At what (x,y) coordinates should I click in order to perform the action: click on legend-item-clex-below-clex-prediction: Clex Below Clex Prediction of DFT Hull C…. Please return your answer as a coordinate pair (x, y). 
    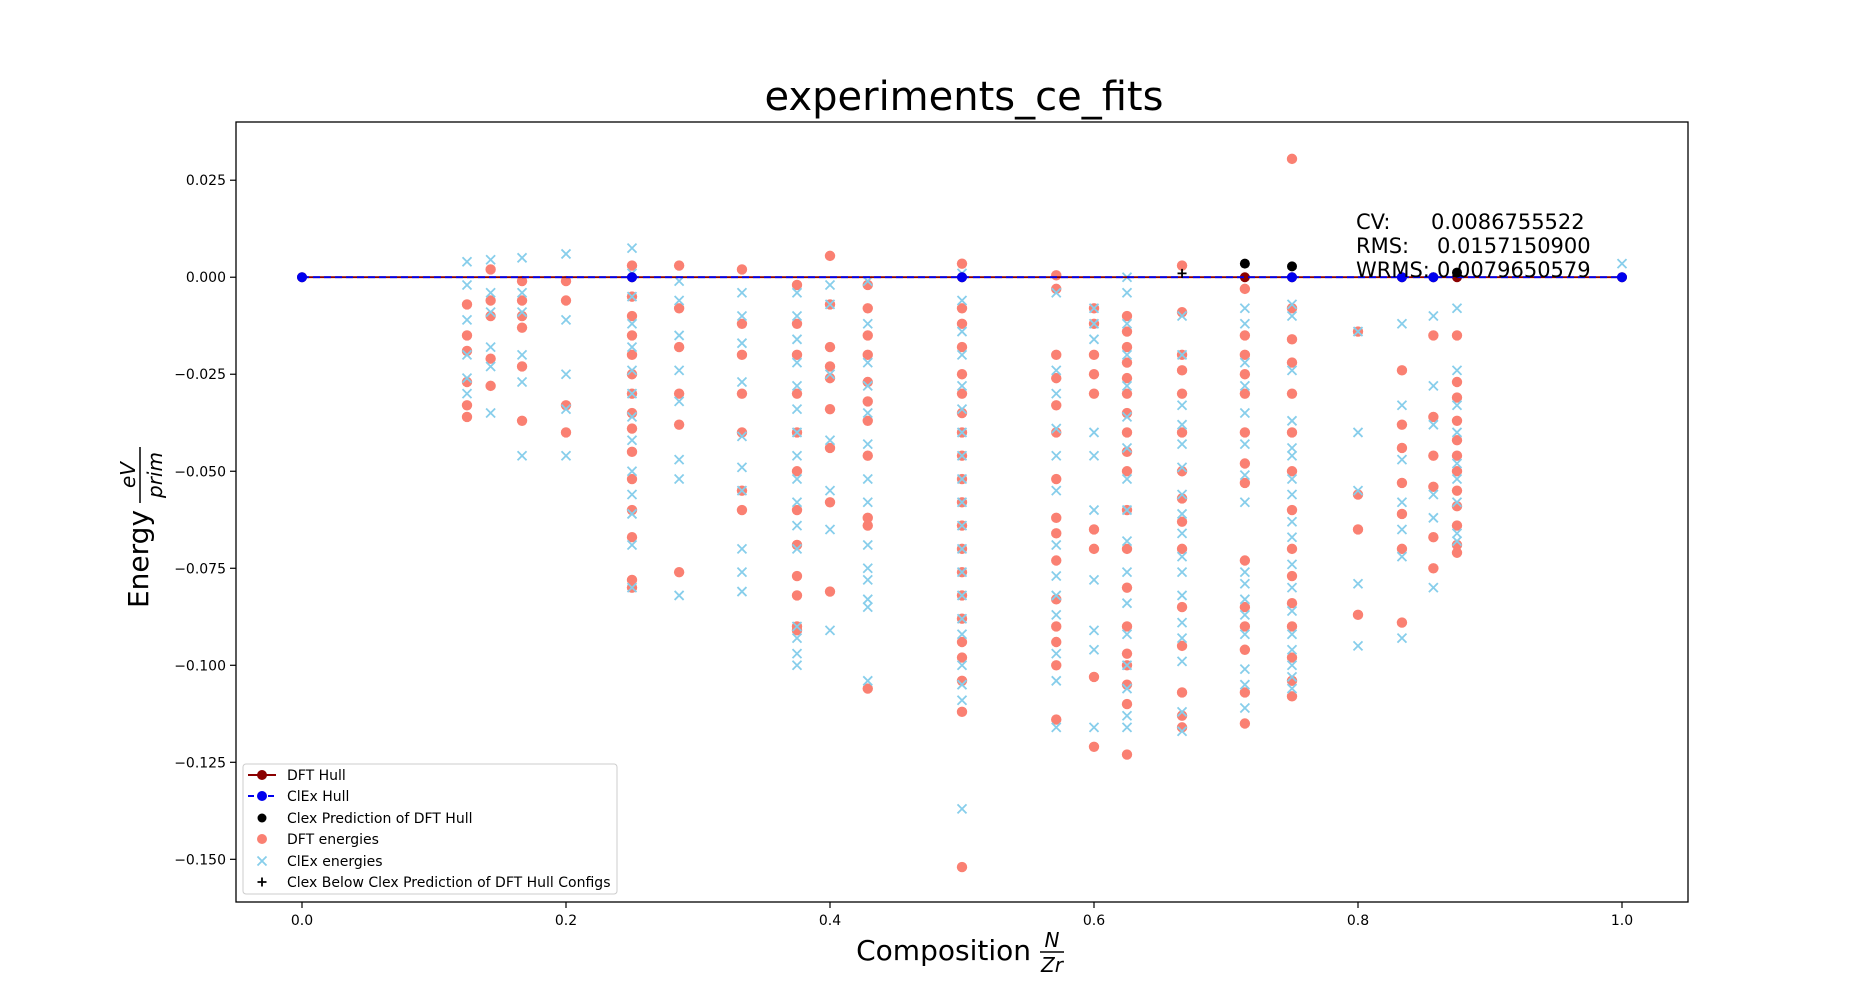
    Looking at the image, I should click on (433, 883).